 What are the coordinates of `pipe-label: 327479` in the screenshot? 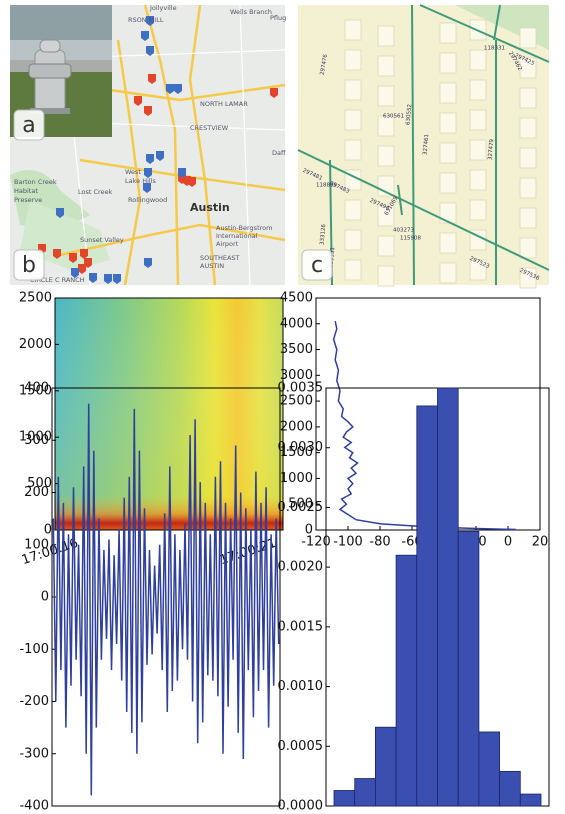 It's located at (492, 149).